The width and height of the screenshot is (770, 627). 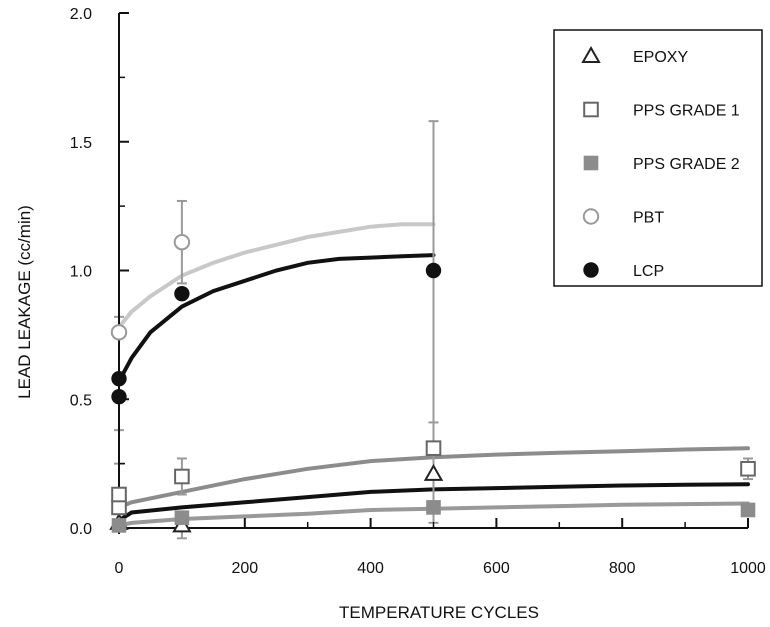 What do you see at coordinates (591, 54) in the screenshot?
I see `legend-marker-epoxy` at bounding box center [591, 54].